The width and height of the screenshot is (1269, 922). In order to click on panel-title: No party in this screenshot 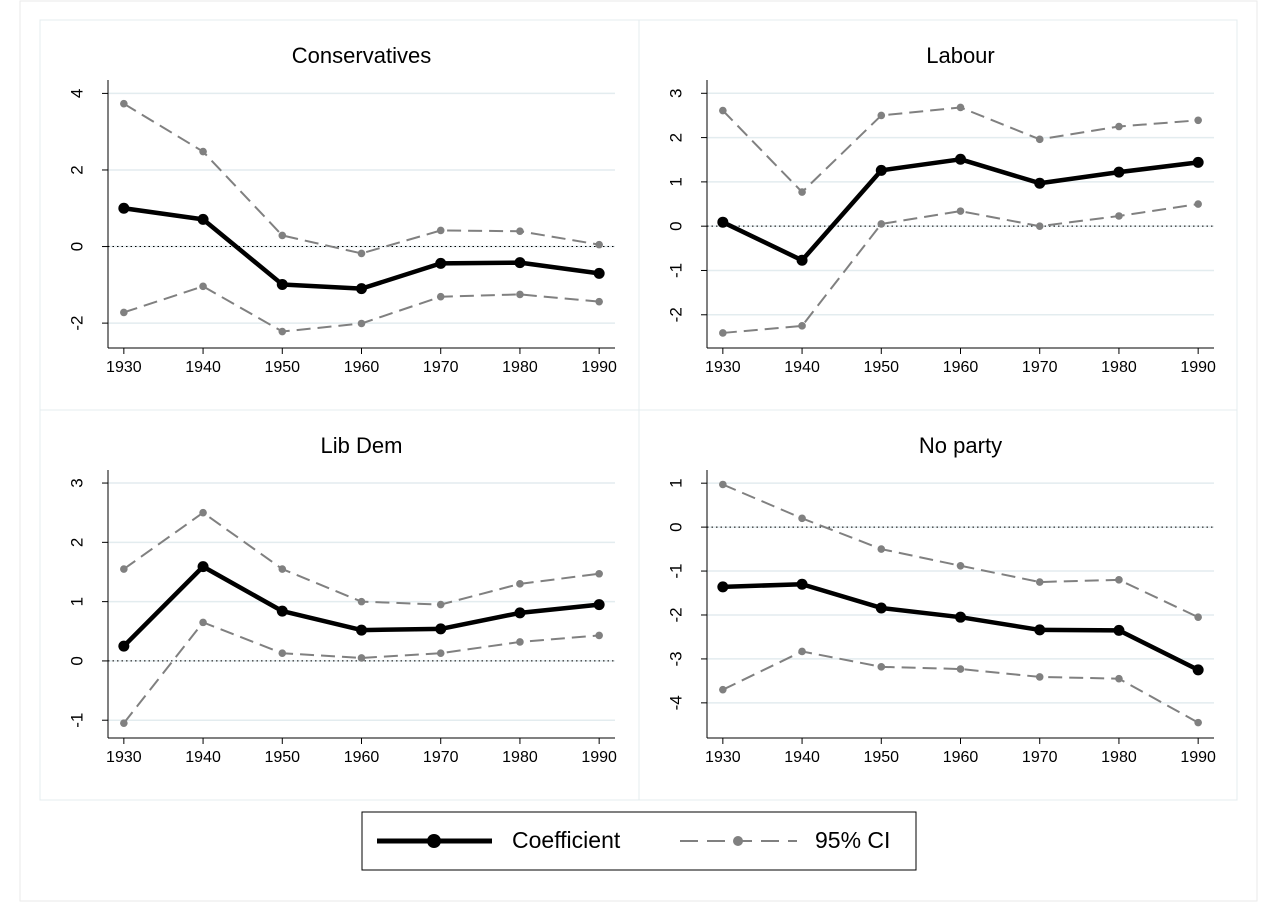, I will do `click(960, 445)`.